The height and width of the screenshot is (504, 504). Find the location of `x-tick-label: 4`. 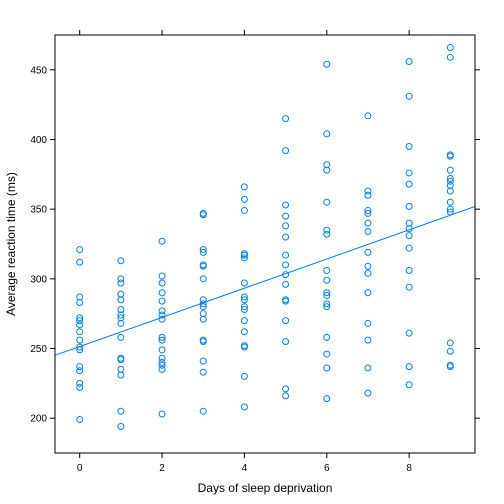

x-tick-label: 4 is located at coordinates (245, 468).